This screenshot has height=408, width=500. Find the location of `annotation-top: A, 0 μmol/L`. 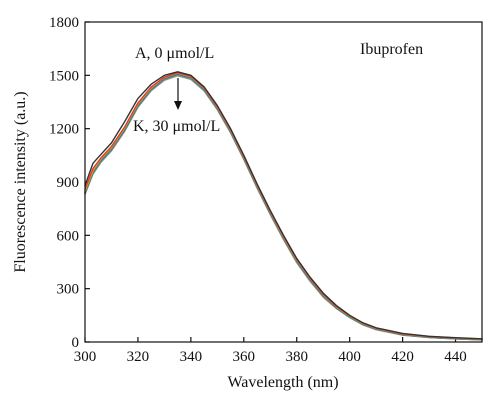

annotation-top: A, 0 μmol/L is located at coordinates (174, 53).